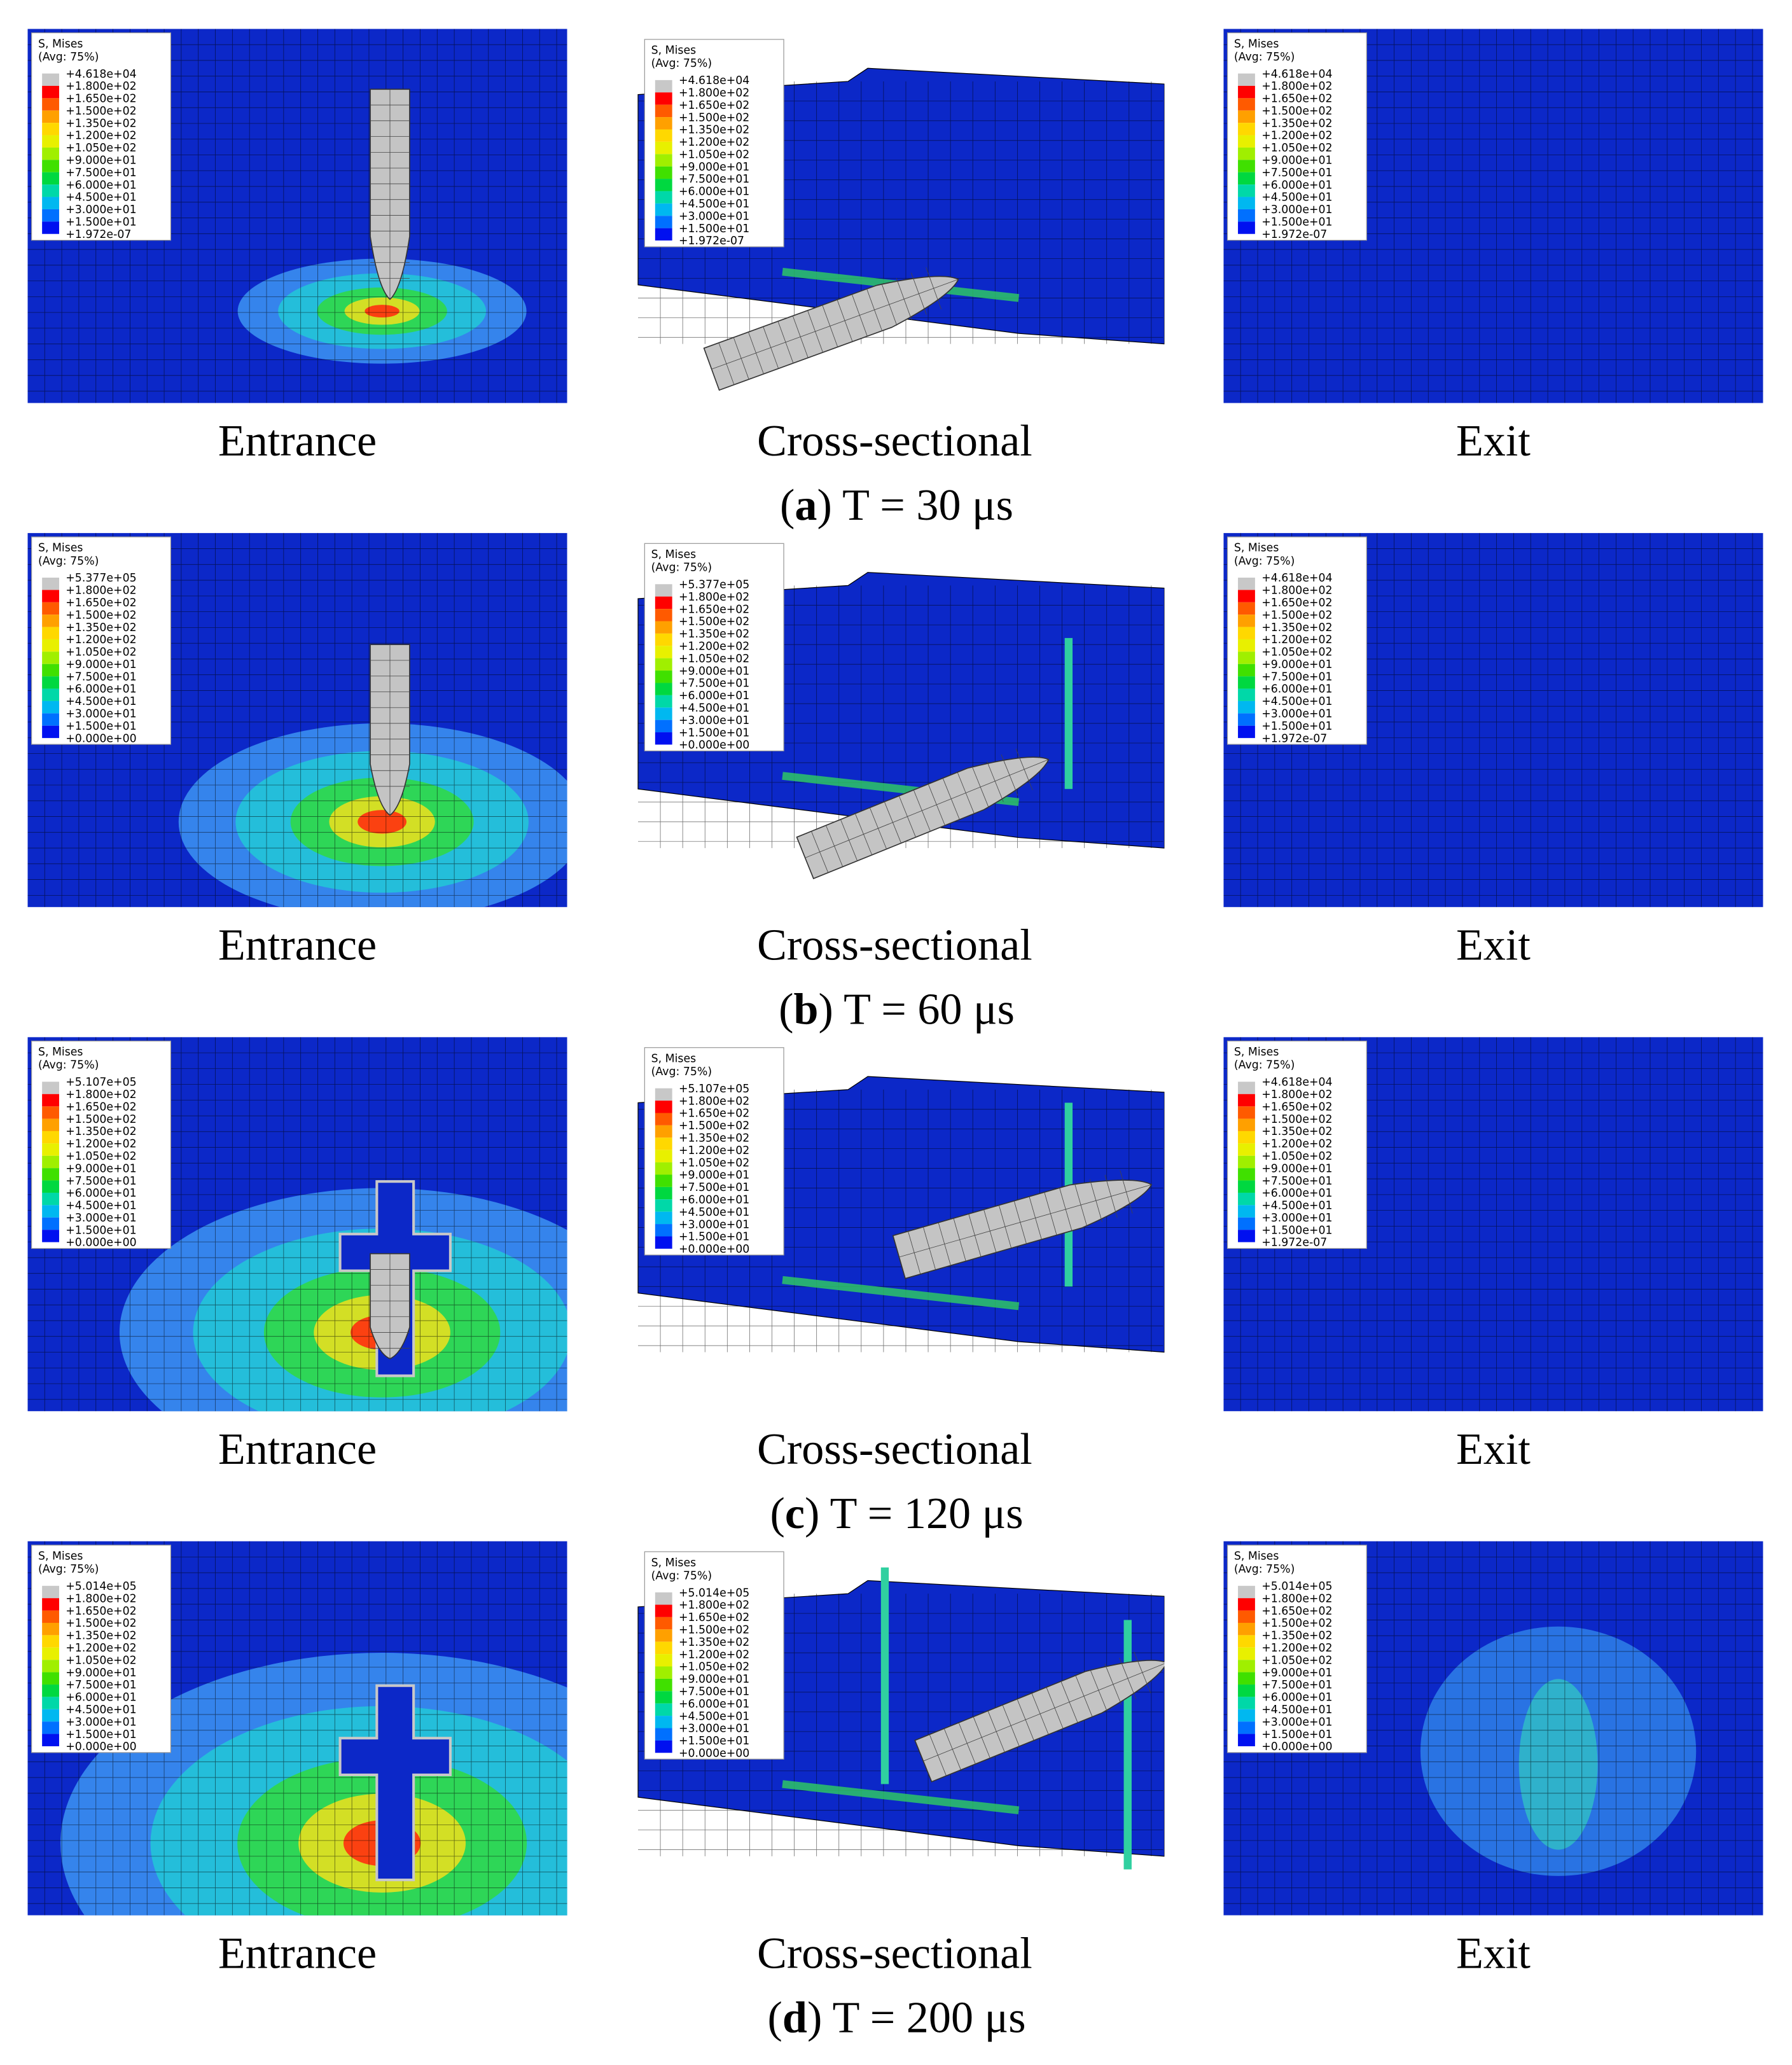  What do you see at coordinates (714, 1089) in the screenshot?
I see `legend-value: +5.107e+05` at bounding box center [714, 1089].